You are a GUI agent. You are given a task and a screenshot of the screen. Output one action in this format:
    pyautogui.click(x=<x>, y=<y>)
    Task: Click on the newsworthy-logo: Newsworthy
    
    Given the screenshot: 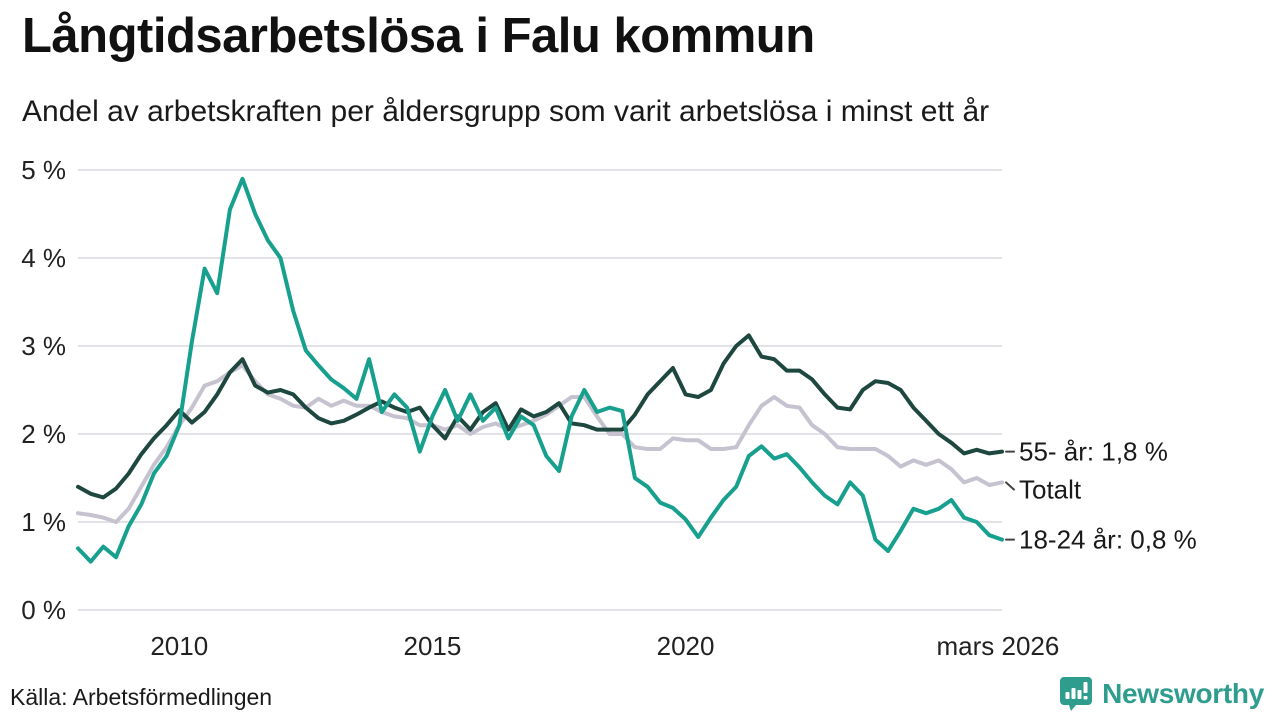 What is the action you would take?
    pyautogui.click(x=1161, y=694)
    